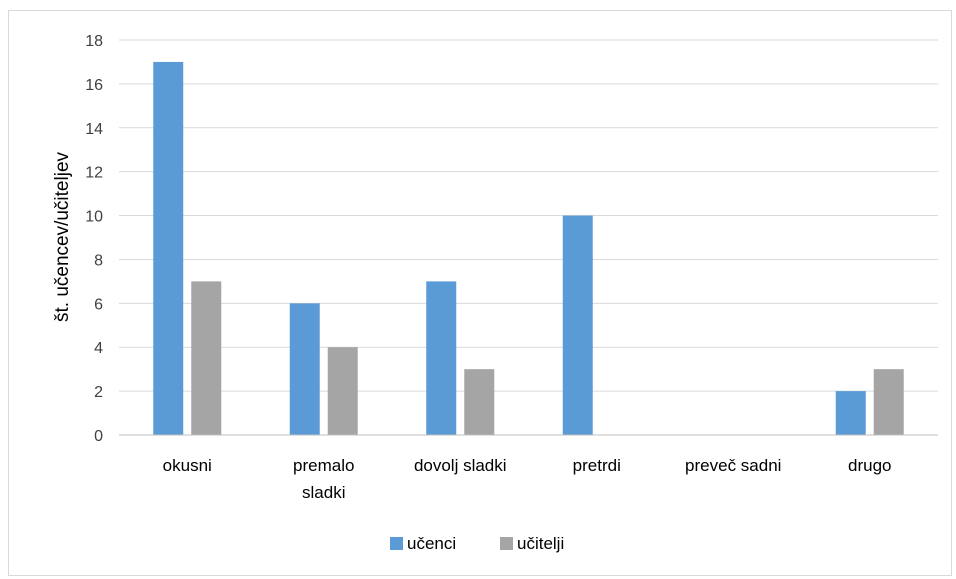 This screenshot has height=579, width=956. What do you see at coordinates (94, 217) in the screenshot?
I see `y-tick-label: 10` at bounding box center [94, 217].